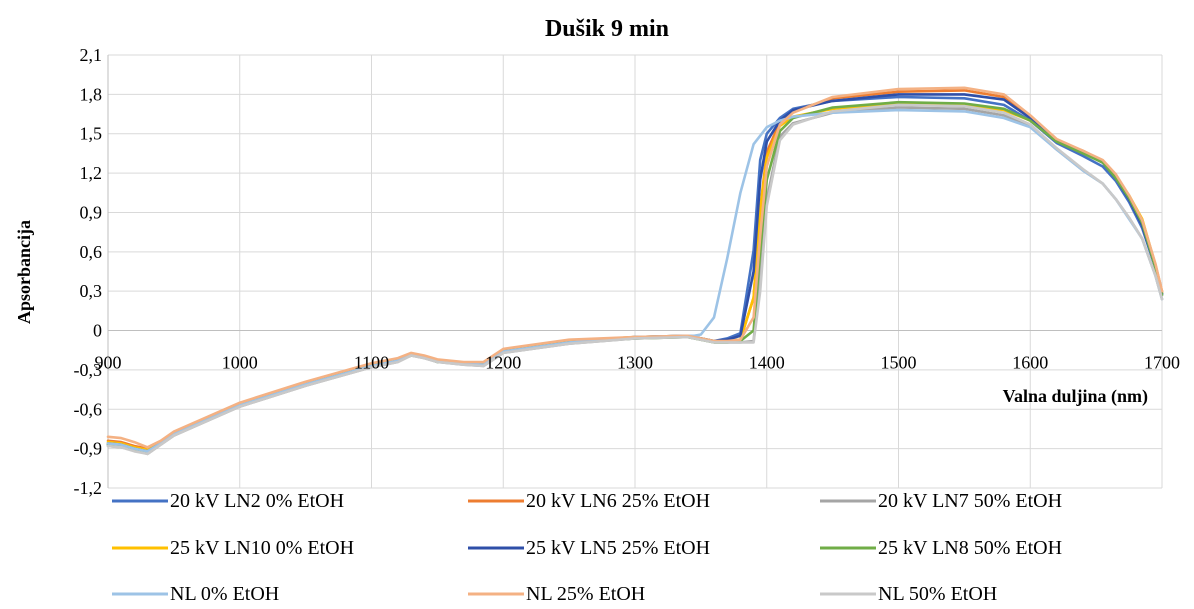 The width and height of the screenshot is (1194, 609). What do you see at coordinates (91, 291) in the screenshot?
I see `y-tick-label-5: 0,3` at bounding box center [91, 291].